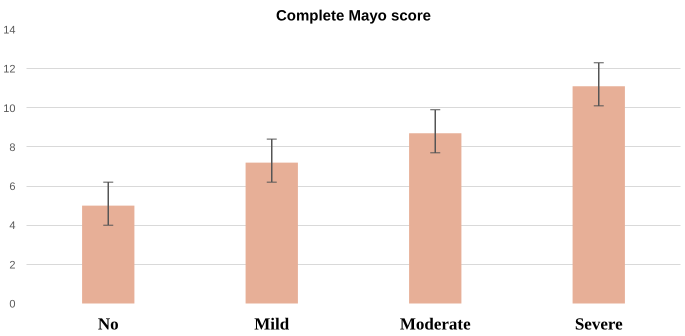 This screenshot has height=336, width=685. Describe the element at coordinates (12, 148) in the screenshot. I see `y-tick-label: 8` at that location.